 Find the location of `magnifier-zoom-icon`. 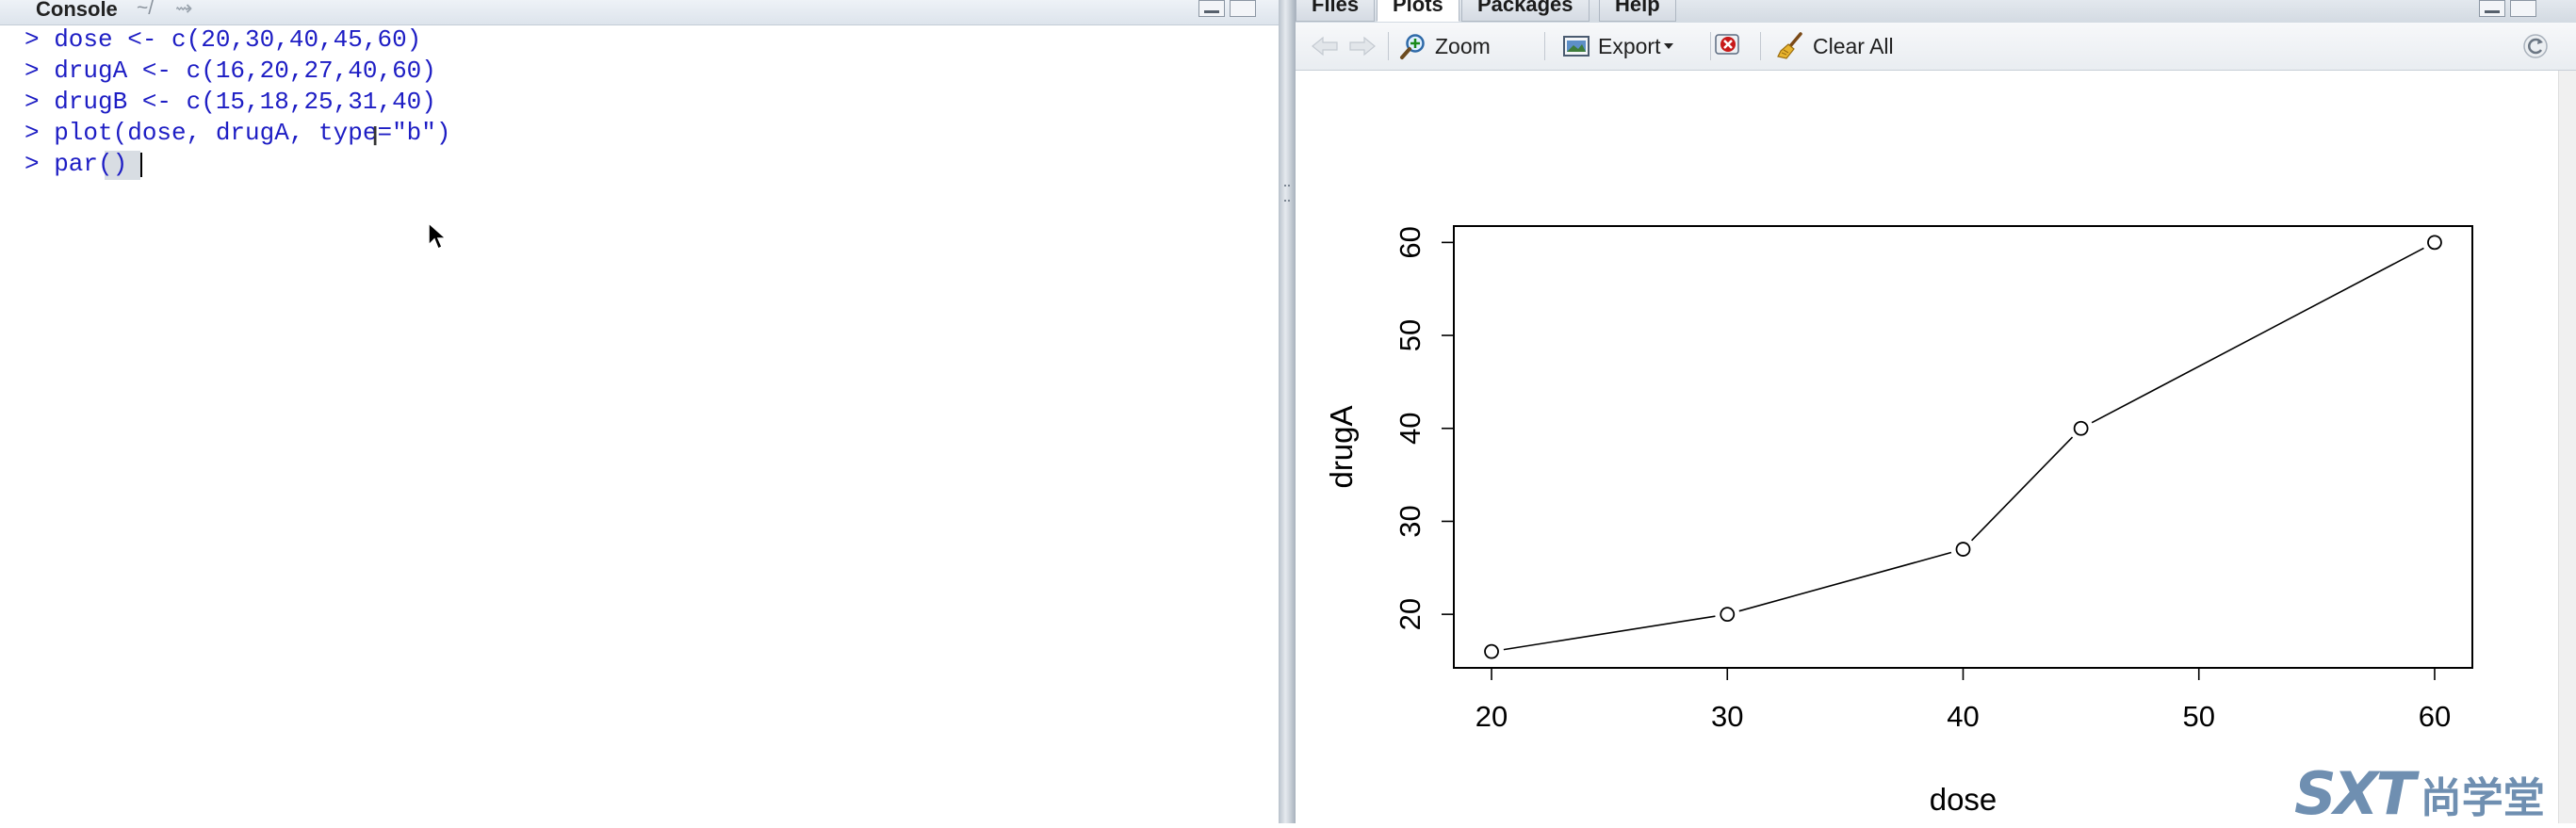

magnifier-zoom-icon is located at coordinates (1412, 46).